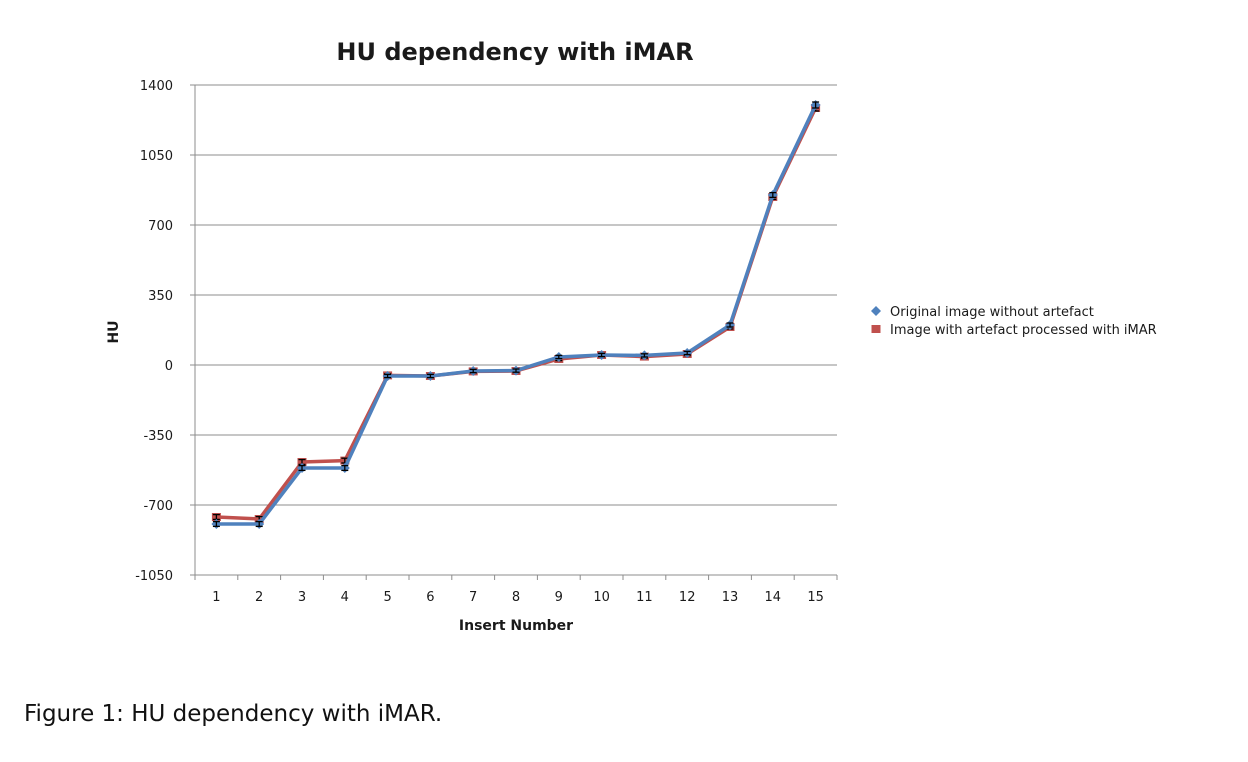 This screenshot has height=762, width=1248. Describe the element at coordinates (158, 436) in the screenshot. I see `y-tick-label: -350` at that location.